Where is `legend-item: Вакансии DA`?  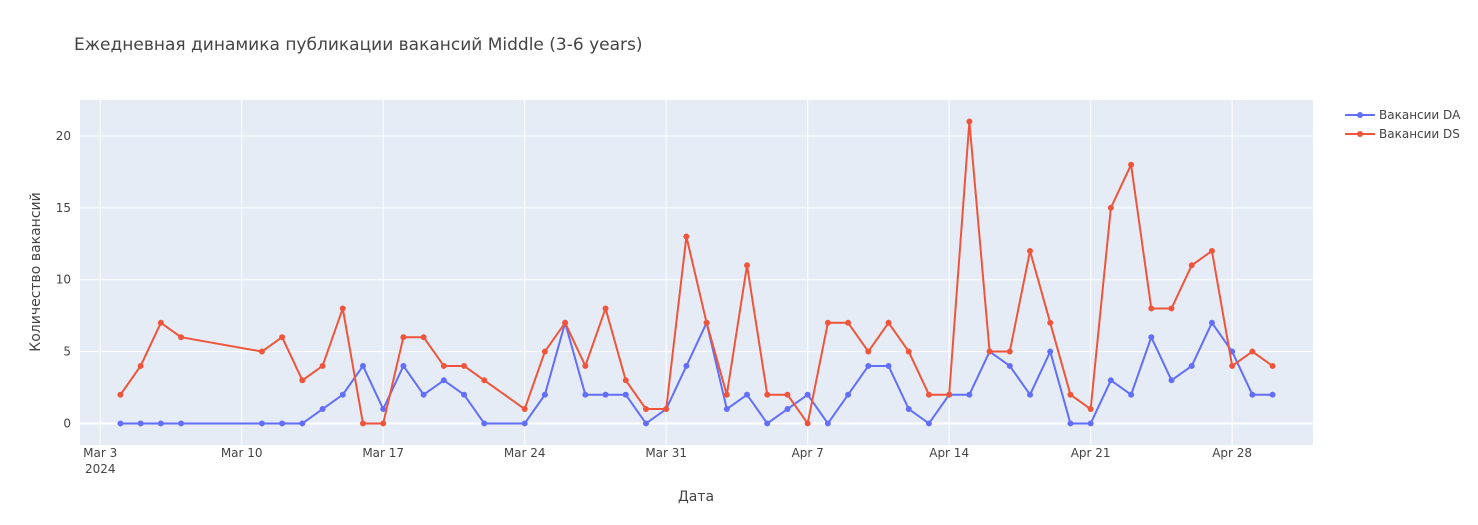 legend-item: Вакансии DA is located at coordinates (1403, 115).